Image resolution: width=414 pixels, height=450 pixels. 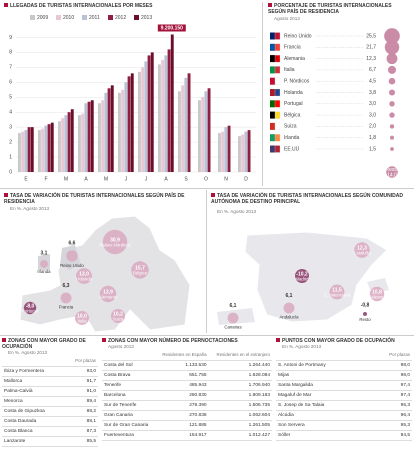 What do you see at coordinates (362, 253) in the screenshot?
I see `category-label: Cataluña` at bounding box center [362, 253].